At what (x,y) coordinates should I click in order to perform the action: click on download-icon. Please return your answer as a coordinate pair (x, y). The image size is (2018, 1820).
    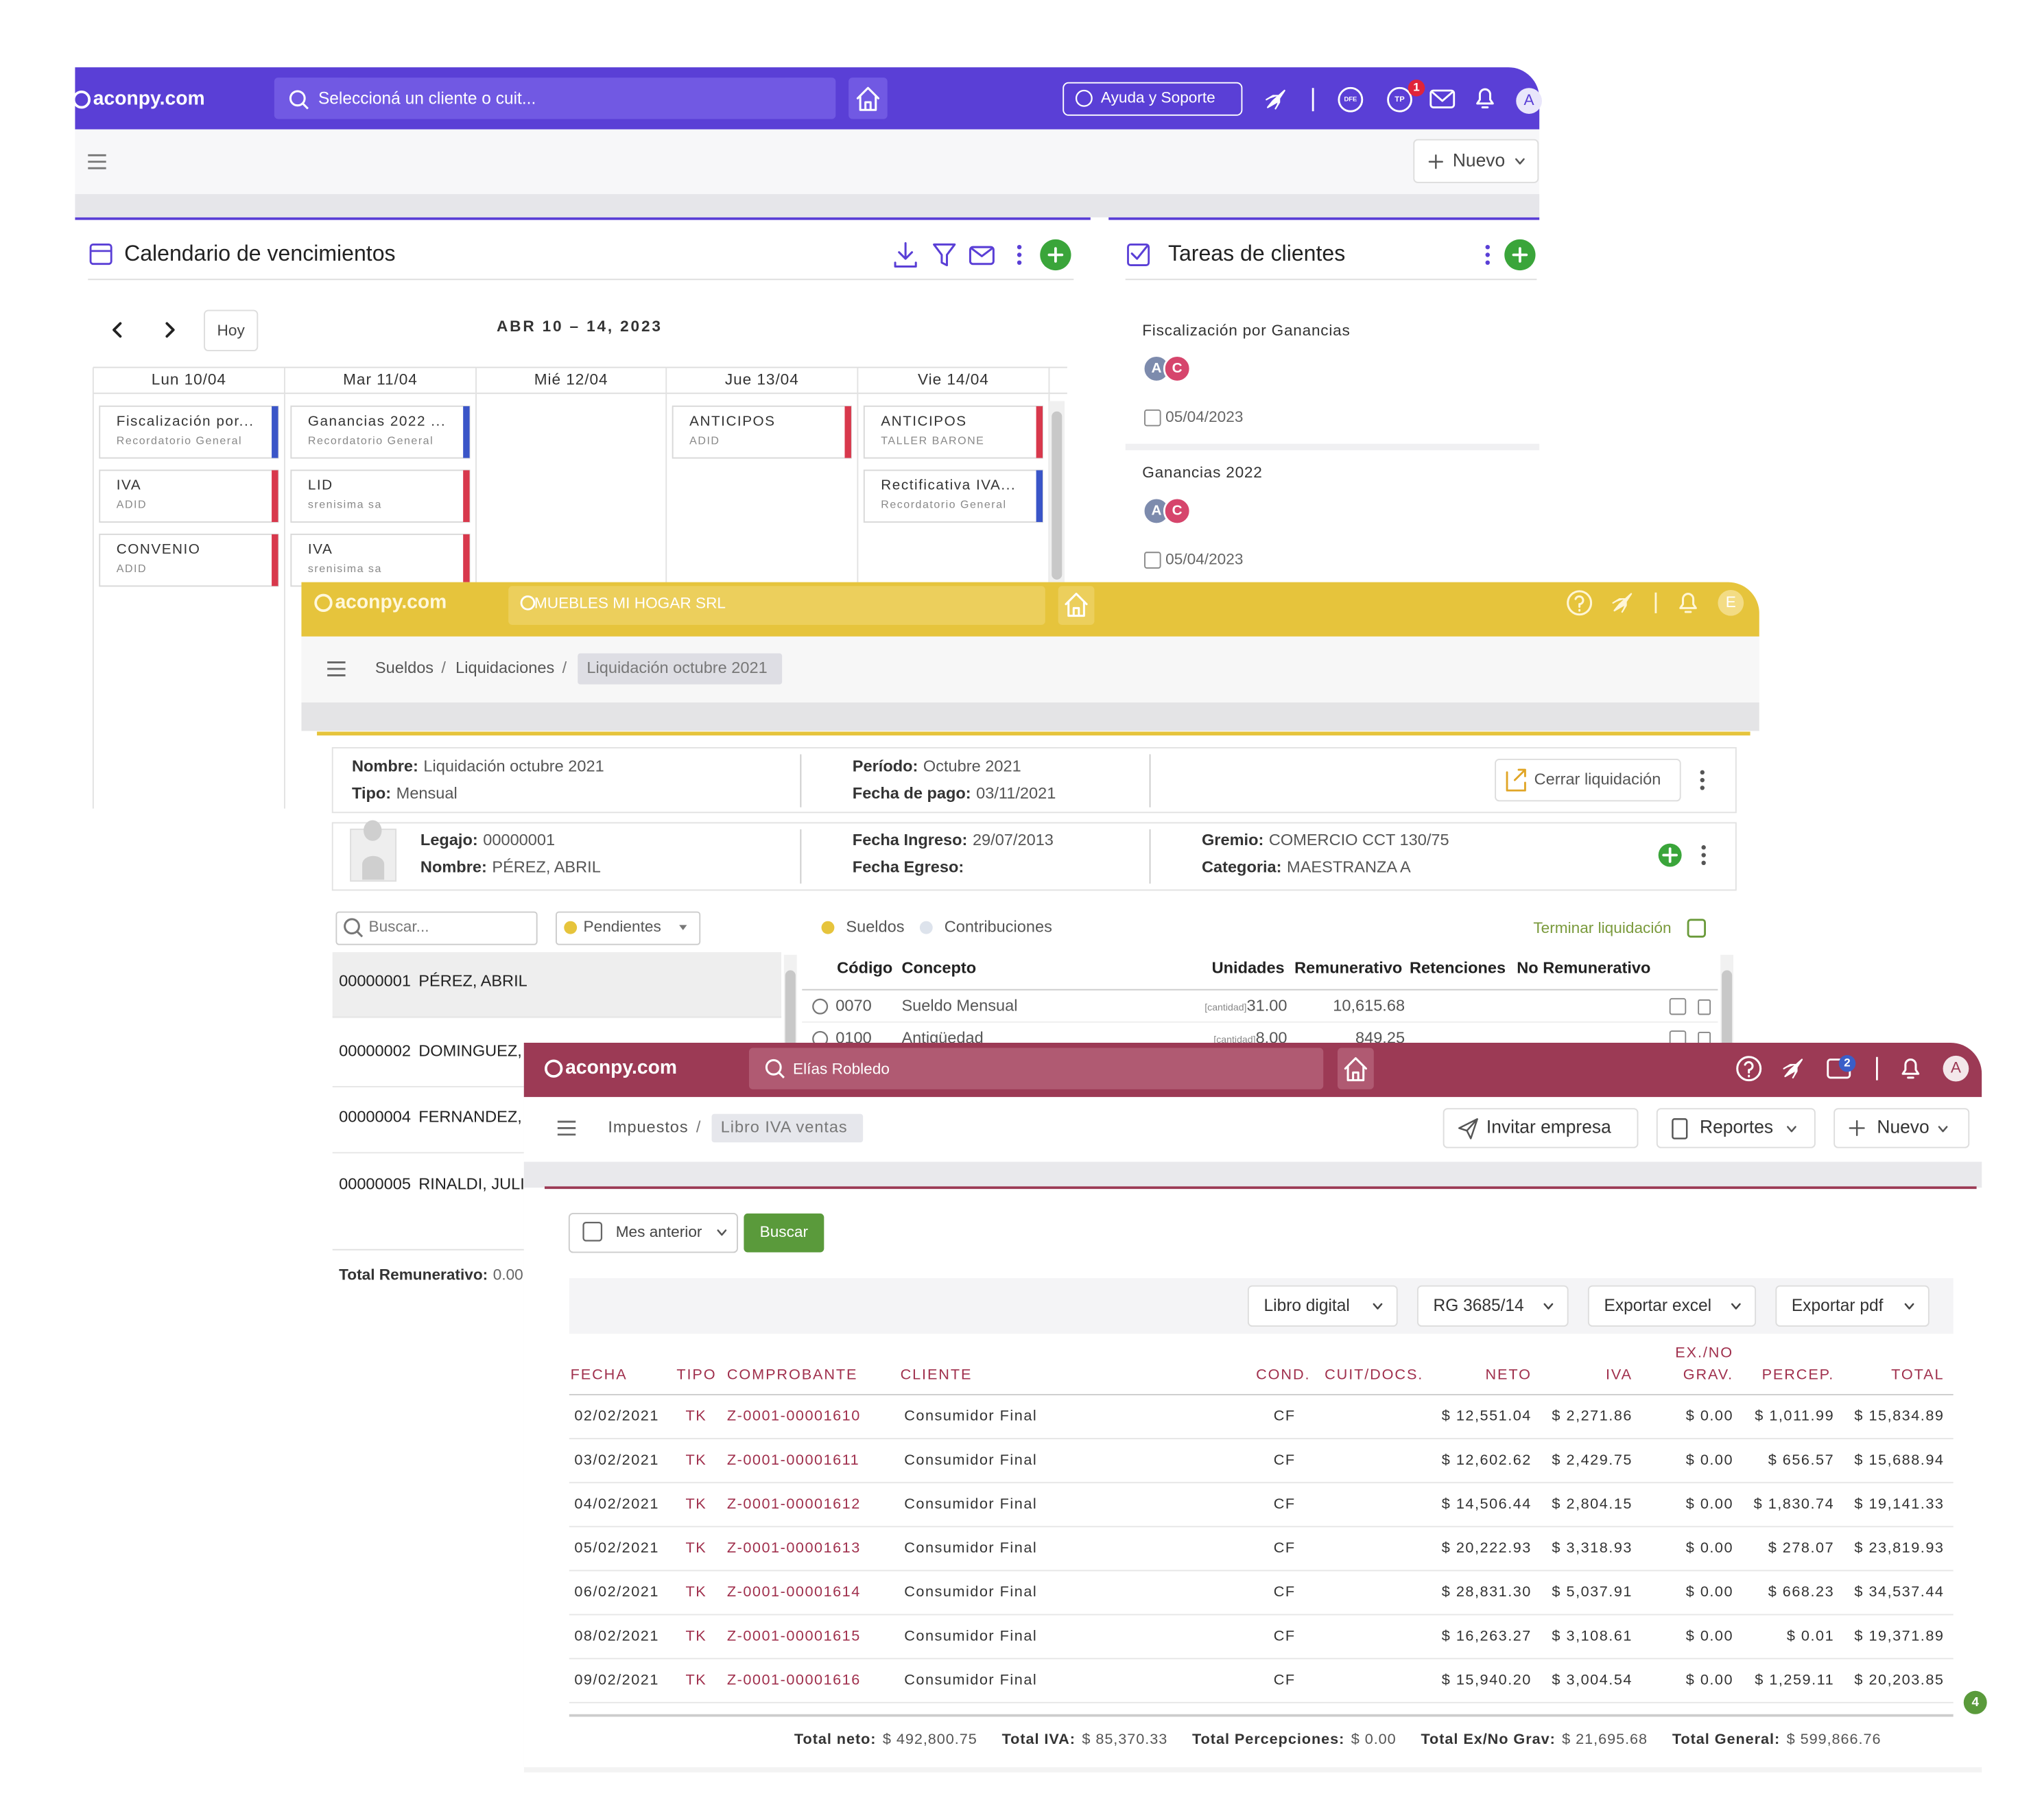
    Looking at the image, I should click on (906, 255).